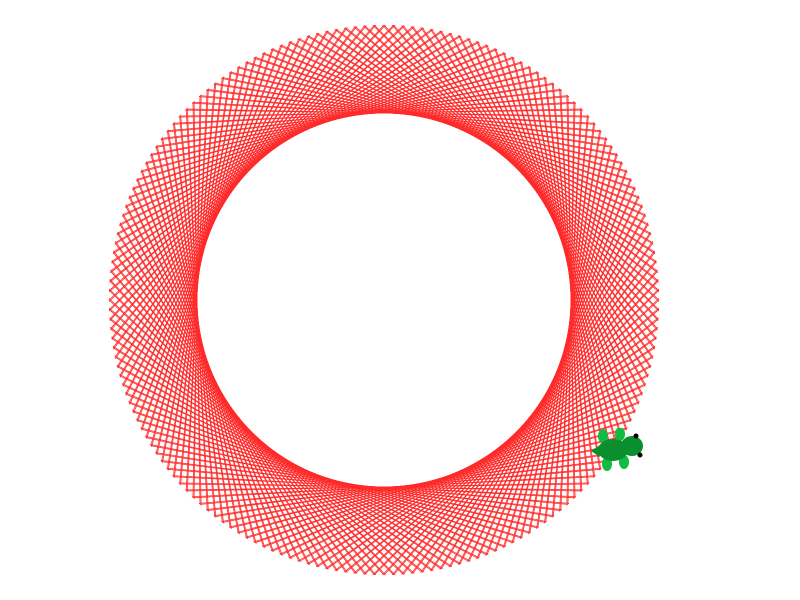  What do you see at coordinates (640, 455) in the screenshot?
I see `turtle-eye-bottom` at bounding box center [640, 455].